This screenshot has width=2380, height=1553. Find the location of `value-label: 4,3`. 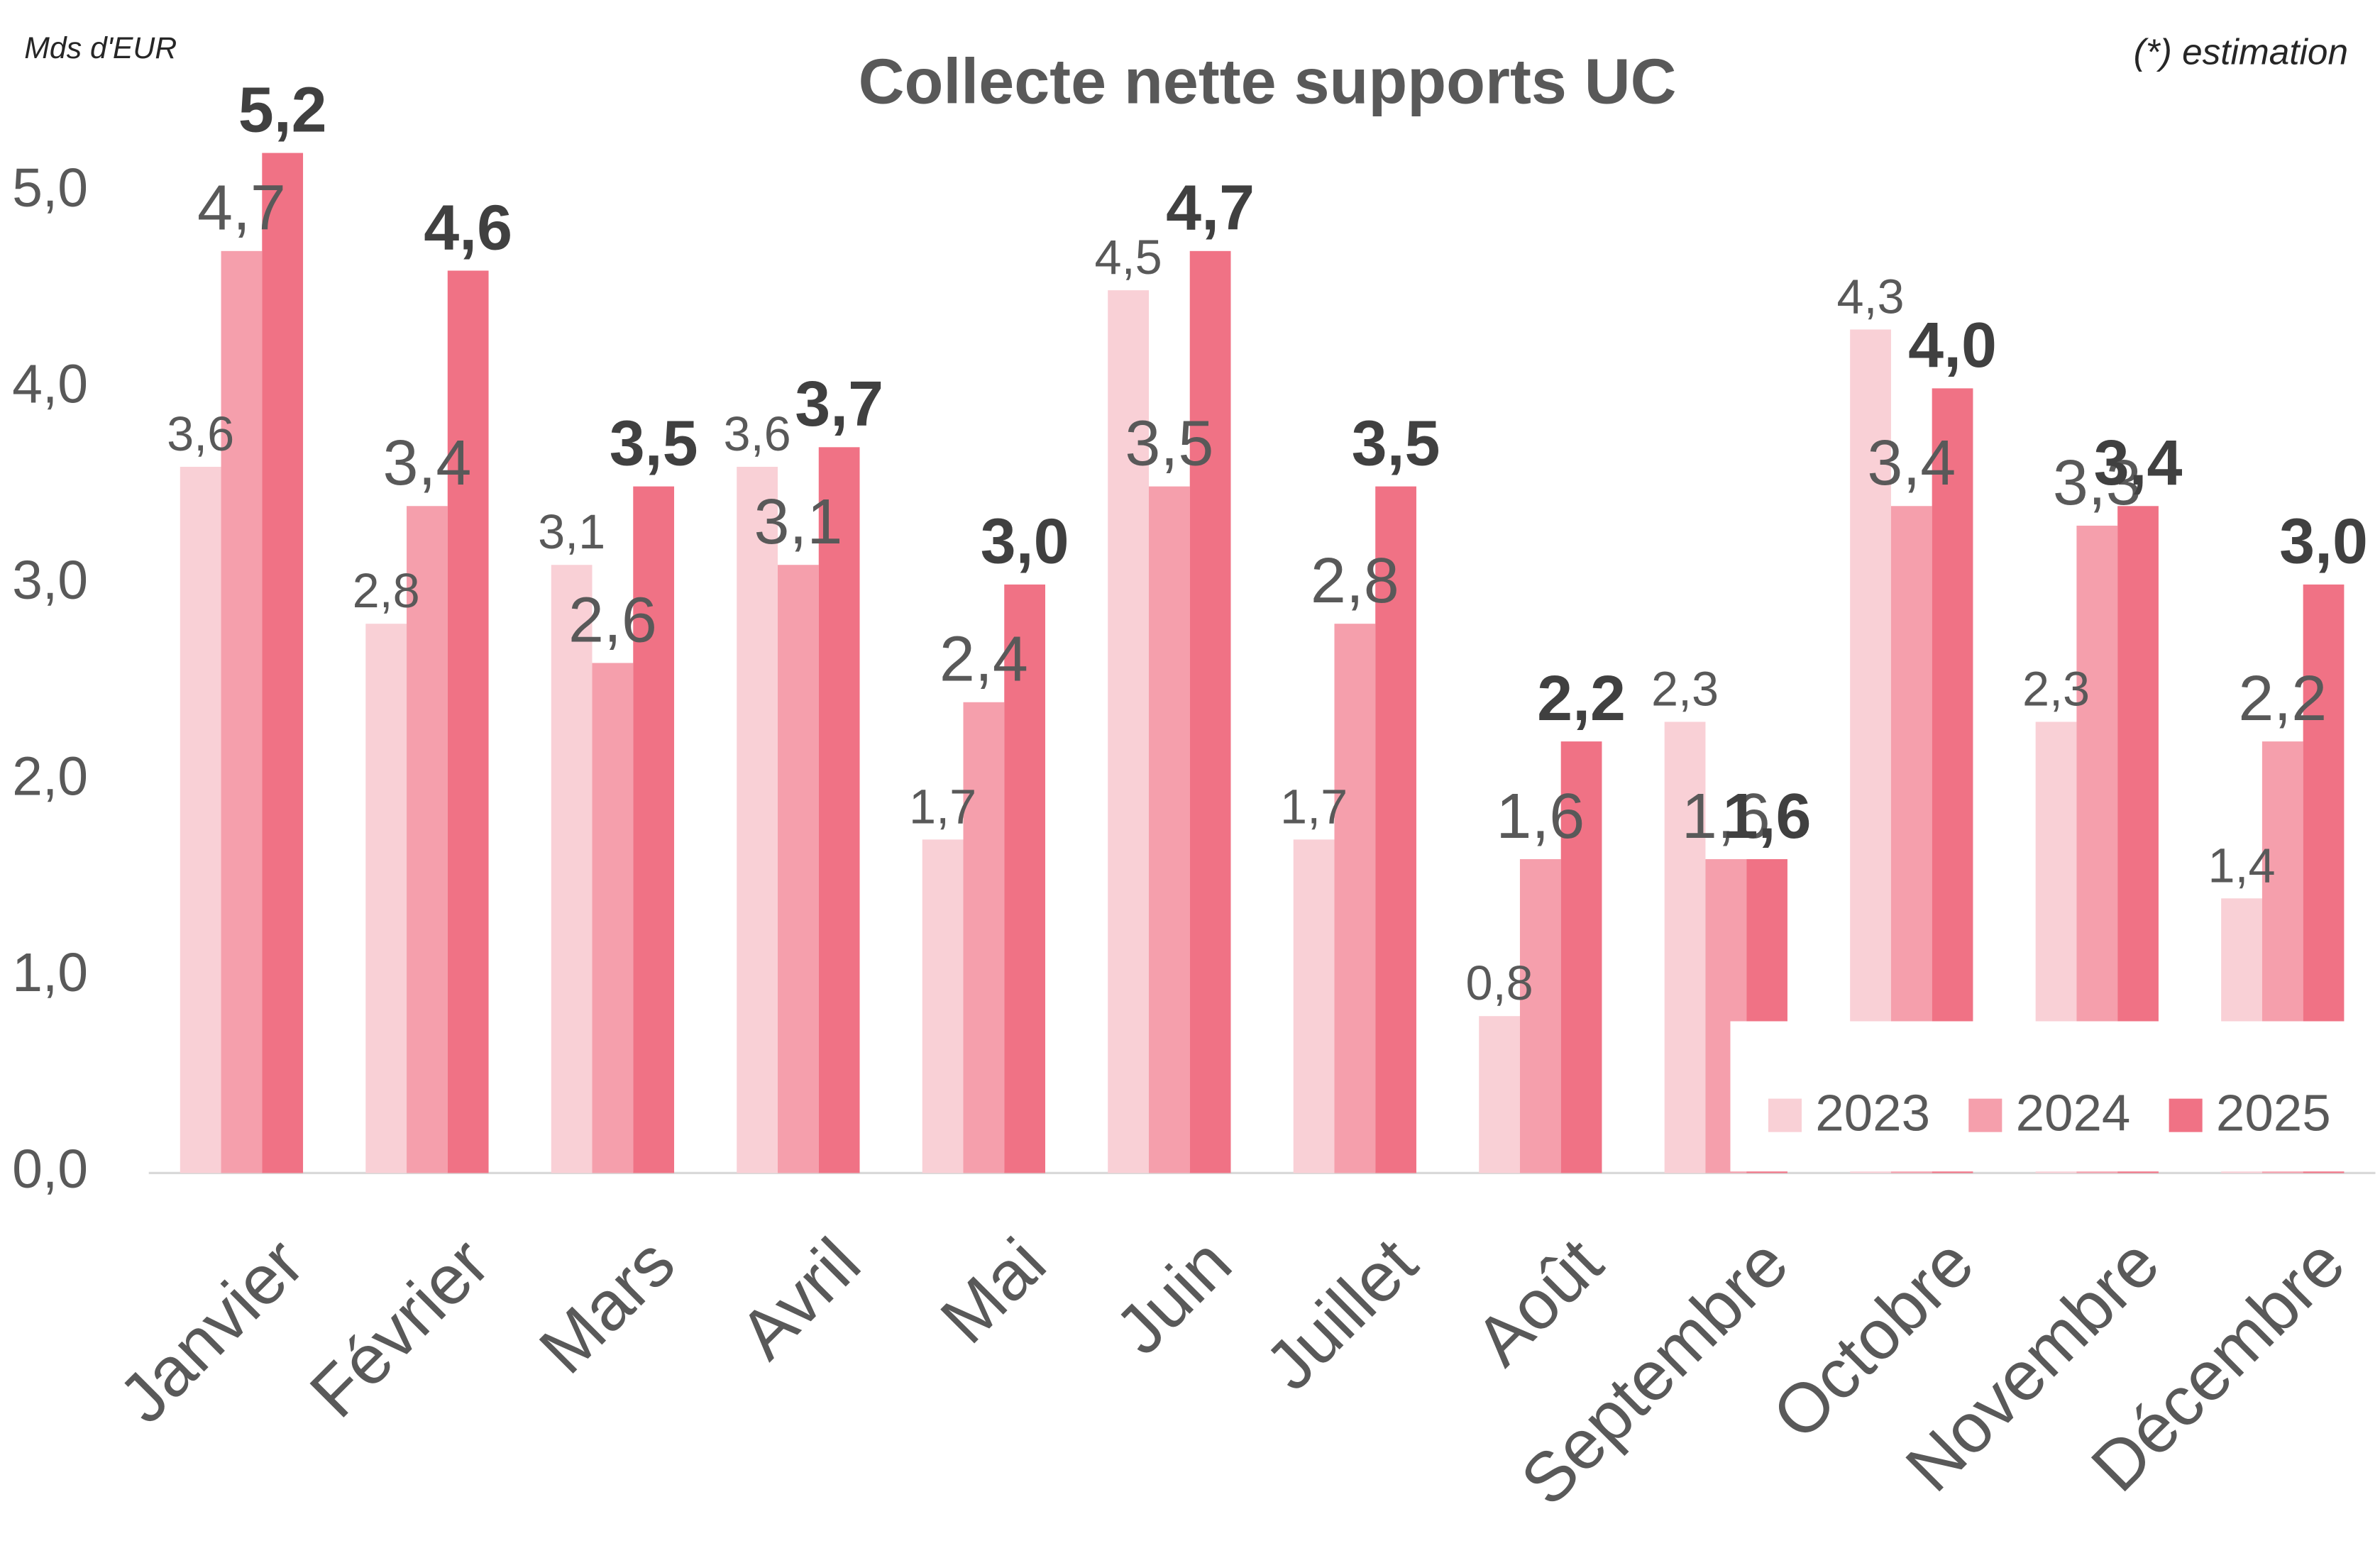

value-label: 4,3 is located at coordinates (1870, 296).